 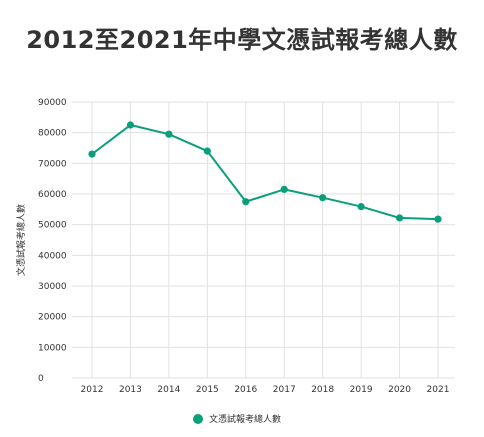 I want to click on x-tick-label: 2016, so click(x=245, y=390).